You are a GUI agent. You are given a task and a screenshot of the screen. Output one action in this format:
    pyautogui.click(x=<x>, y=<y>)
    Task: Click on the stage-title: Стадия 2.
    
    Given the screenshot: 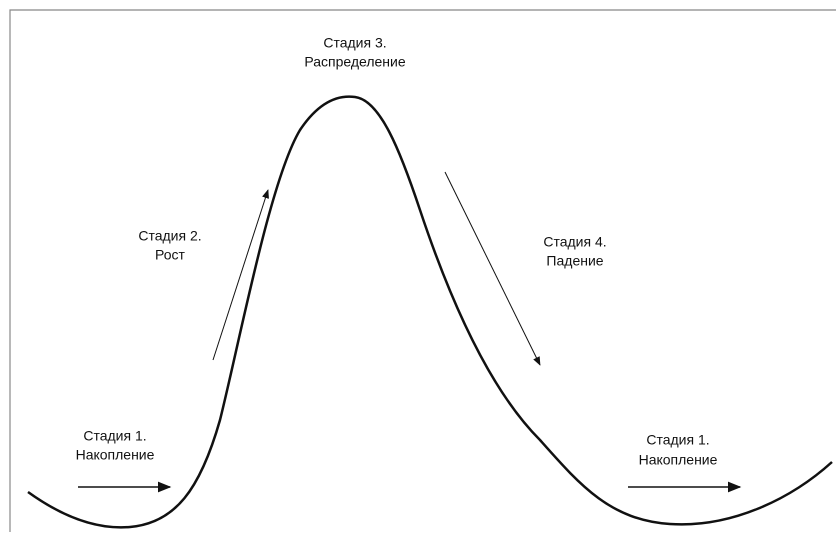 What is the action you would take?
    pyautogui.click(x=169, y=236)
    